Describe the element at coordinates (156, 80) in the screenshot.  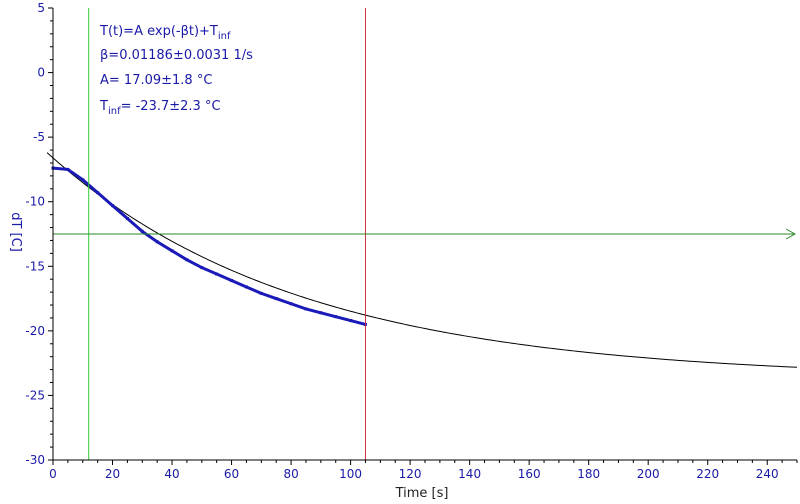
I see `annotation-amplitude: A= 17.09±1.8 °C` at that location.